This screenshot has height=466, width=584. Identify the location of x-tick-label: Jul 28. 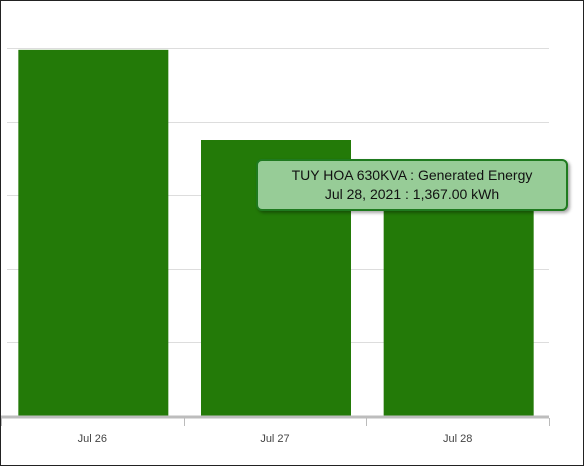
(457, 439).